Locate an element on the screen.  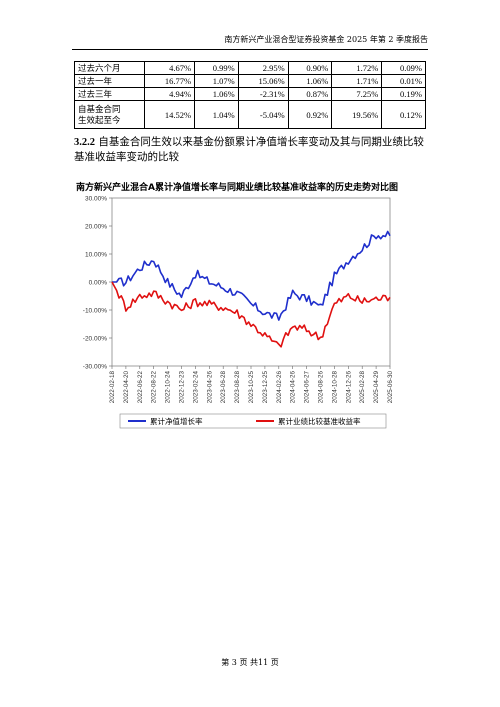
x-tick-label: 2023-04-26 is located at coordinates (209, 387).